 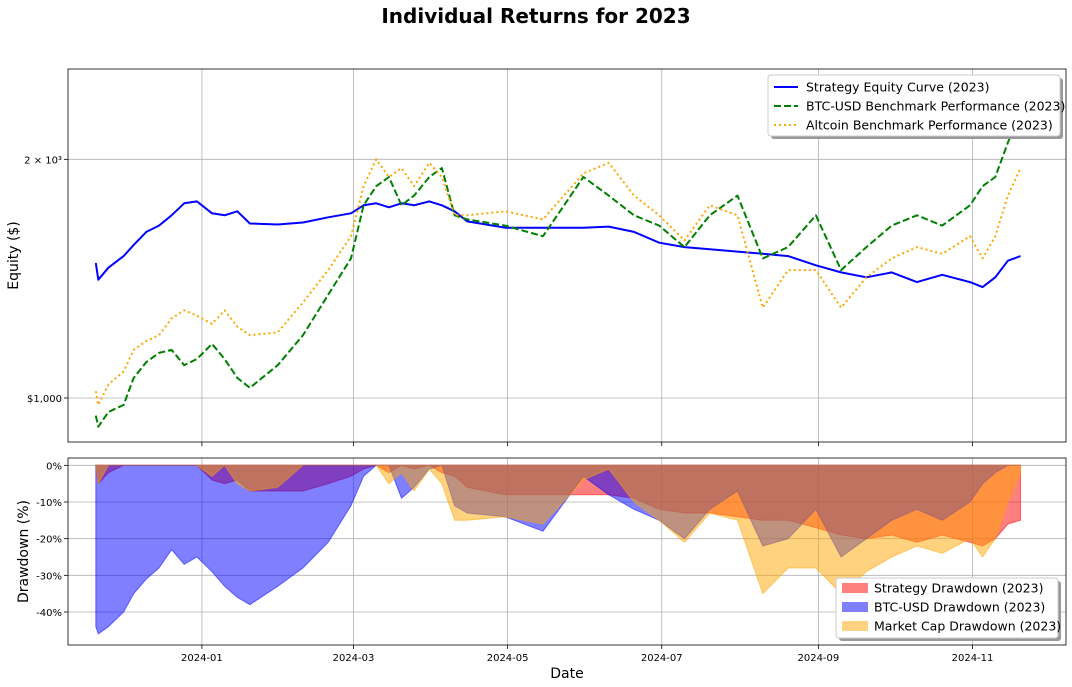 I want to click on drawdown-legend-label-2: BTC-USD Drawdown (2023), so click(x=959, y=607).